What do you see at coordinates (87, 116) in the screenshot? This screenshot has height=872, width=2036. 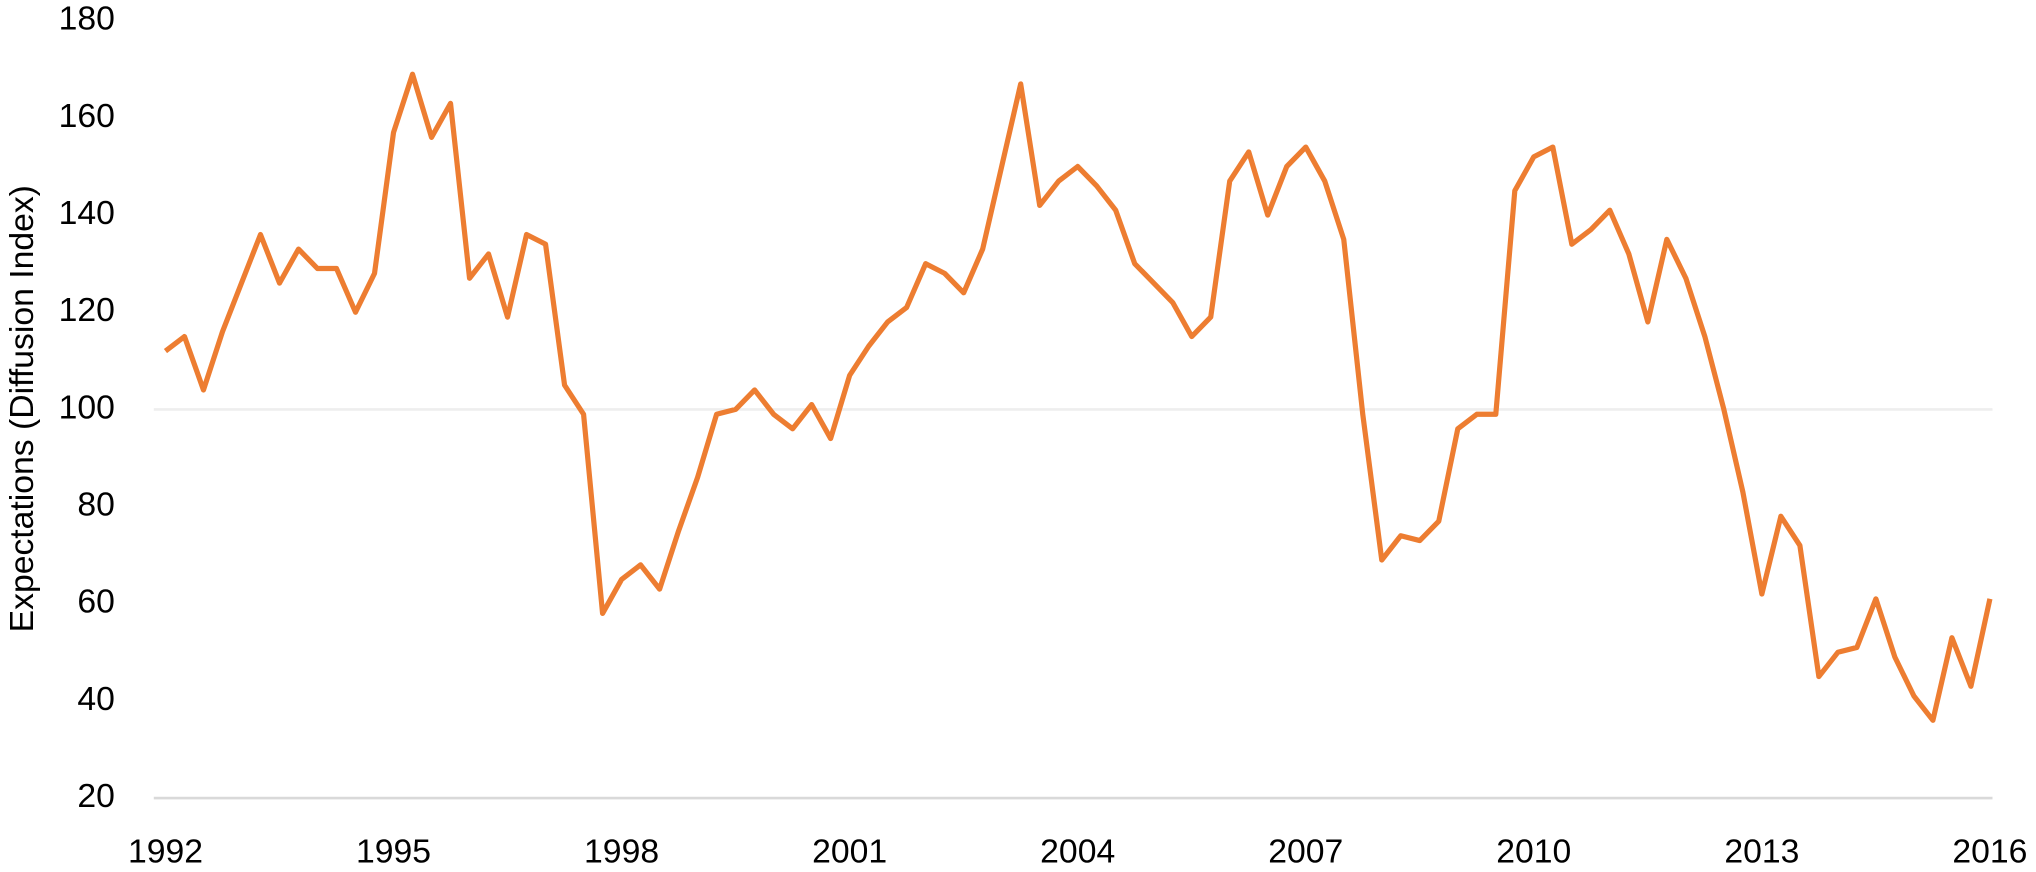 I see `y-tick-label: 160` at bounding box center [87, 116].